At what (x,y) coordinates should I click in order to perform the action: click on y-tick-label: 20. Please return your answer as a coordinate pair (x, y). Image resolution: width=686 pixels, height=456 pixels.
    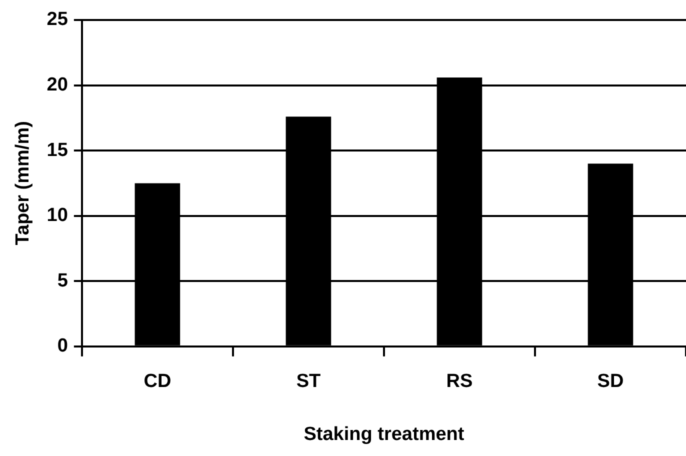
    Looking at the image, I should click on (57, 85).